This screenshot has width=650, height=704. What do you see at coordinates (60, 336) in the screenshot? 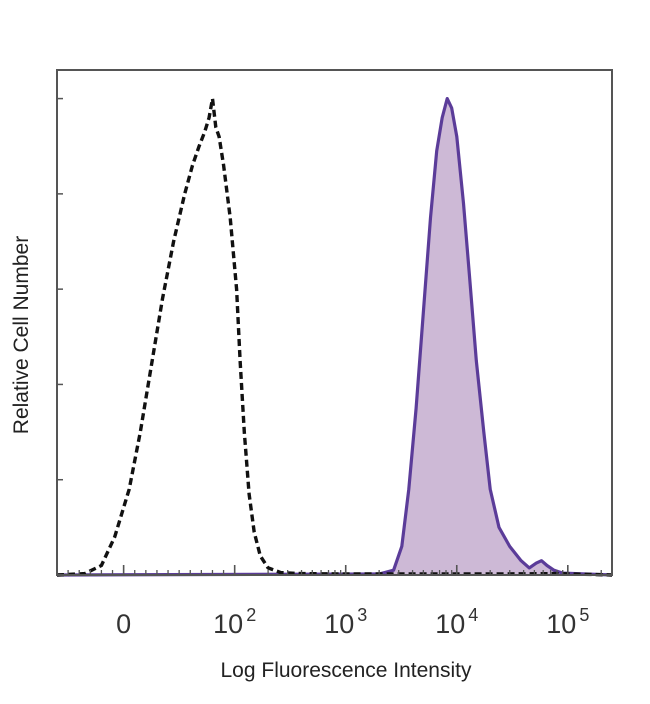
I see `y-axis-ticks` at bounding box center [60, 336].